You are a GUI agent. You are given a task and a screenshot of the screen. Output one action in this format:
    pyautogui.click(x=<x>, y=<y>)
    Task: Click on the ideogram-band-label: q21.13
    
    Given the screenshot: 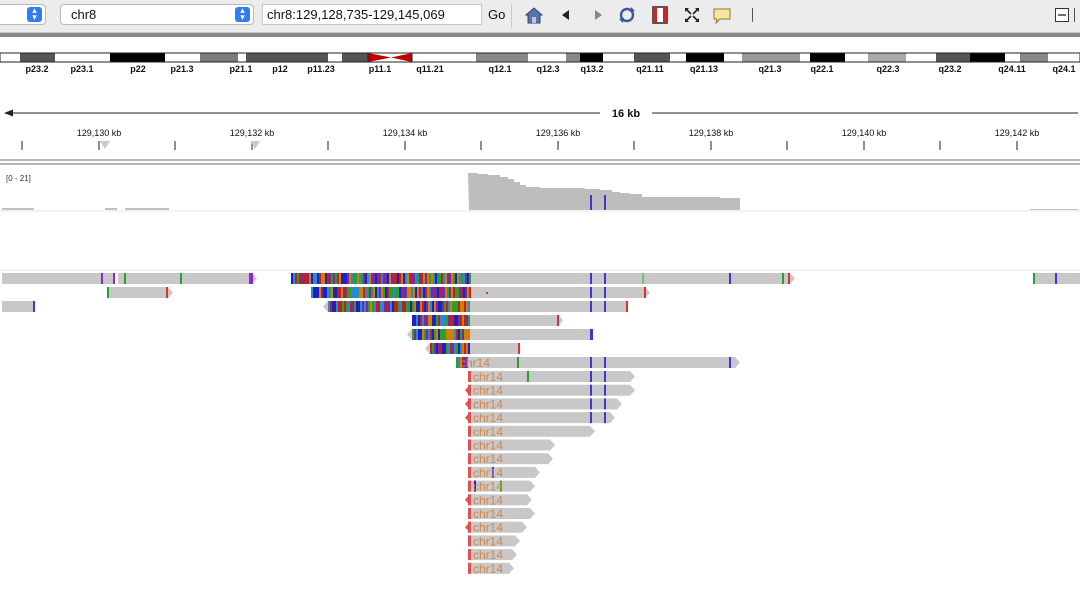 What is the action you would take?
    pyautogui.click(x=704, y=69)
    